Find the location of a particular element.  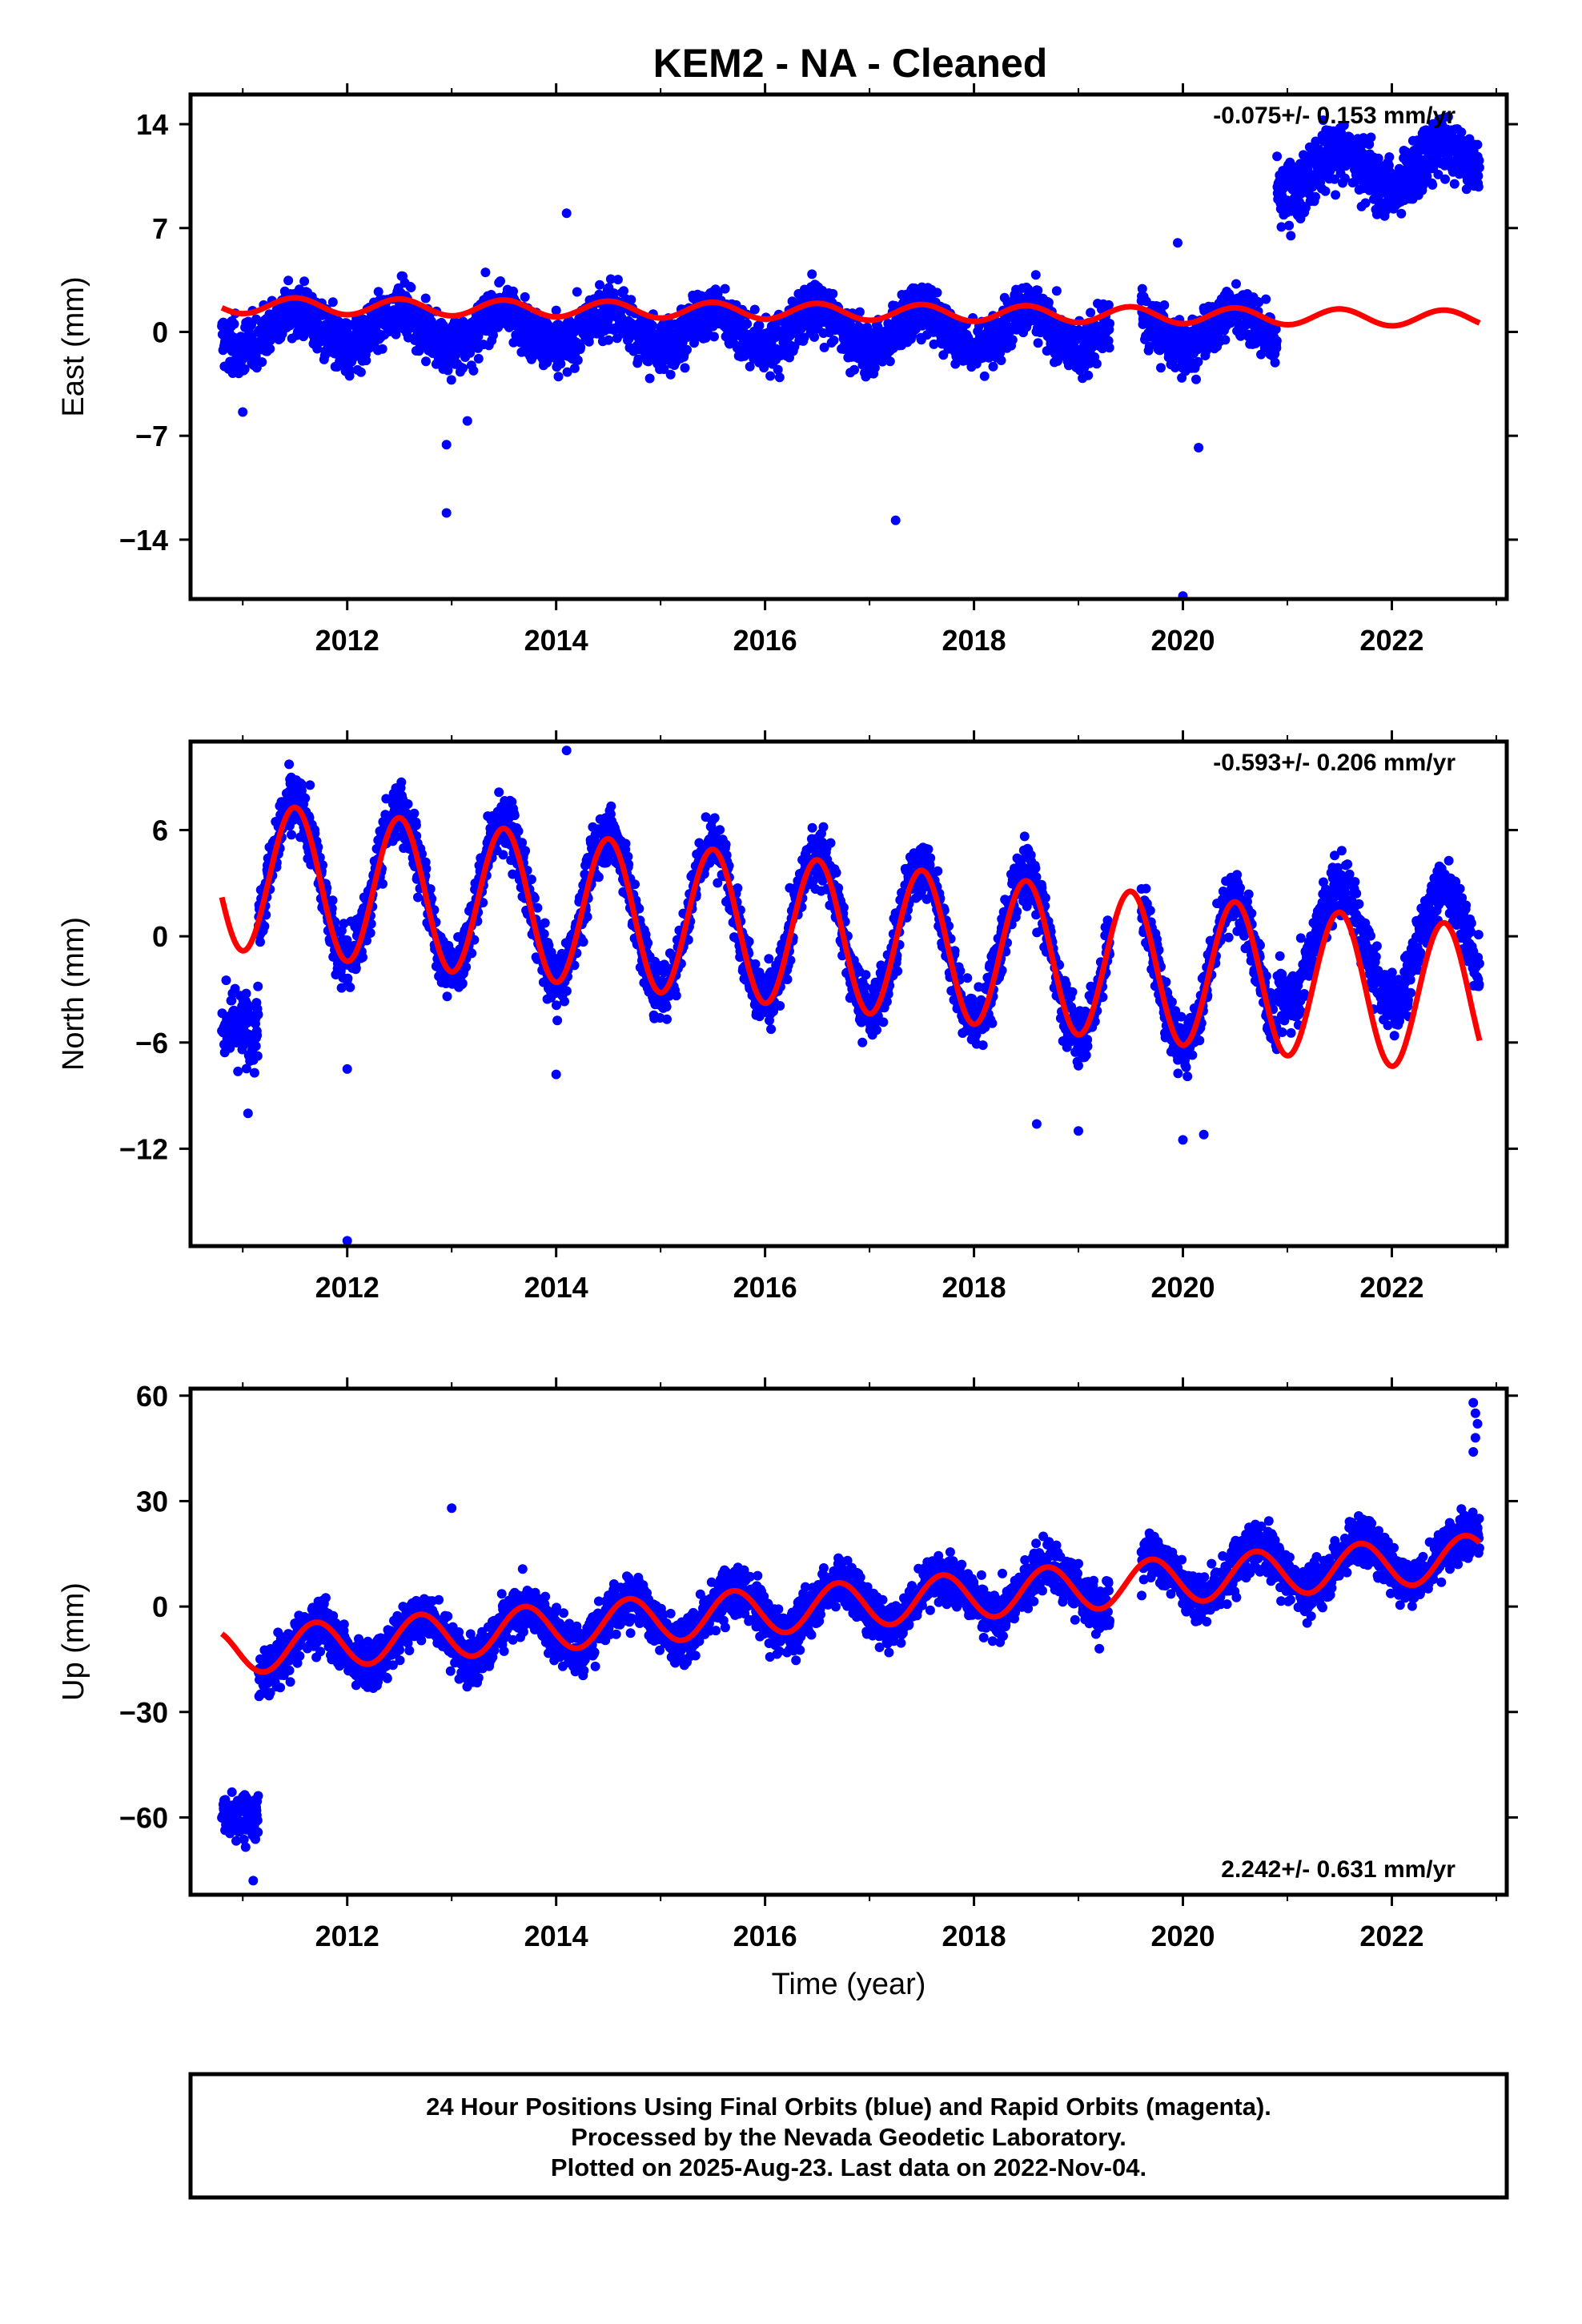

x-tick-label: 2016 is located at coordinates (765, 1287).